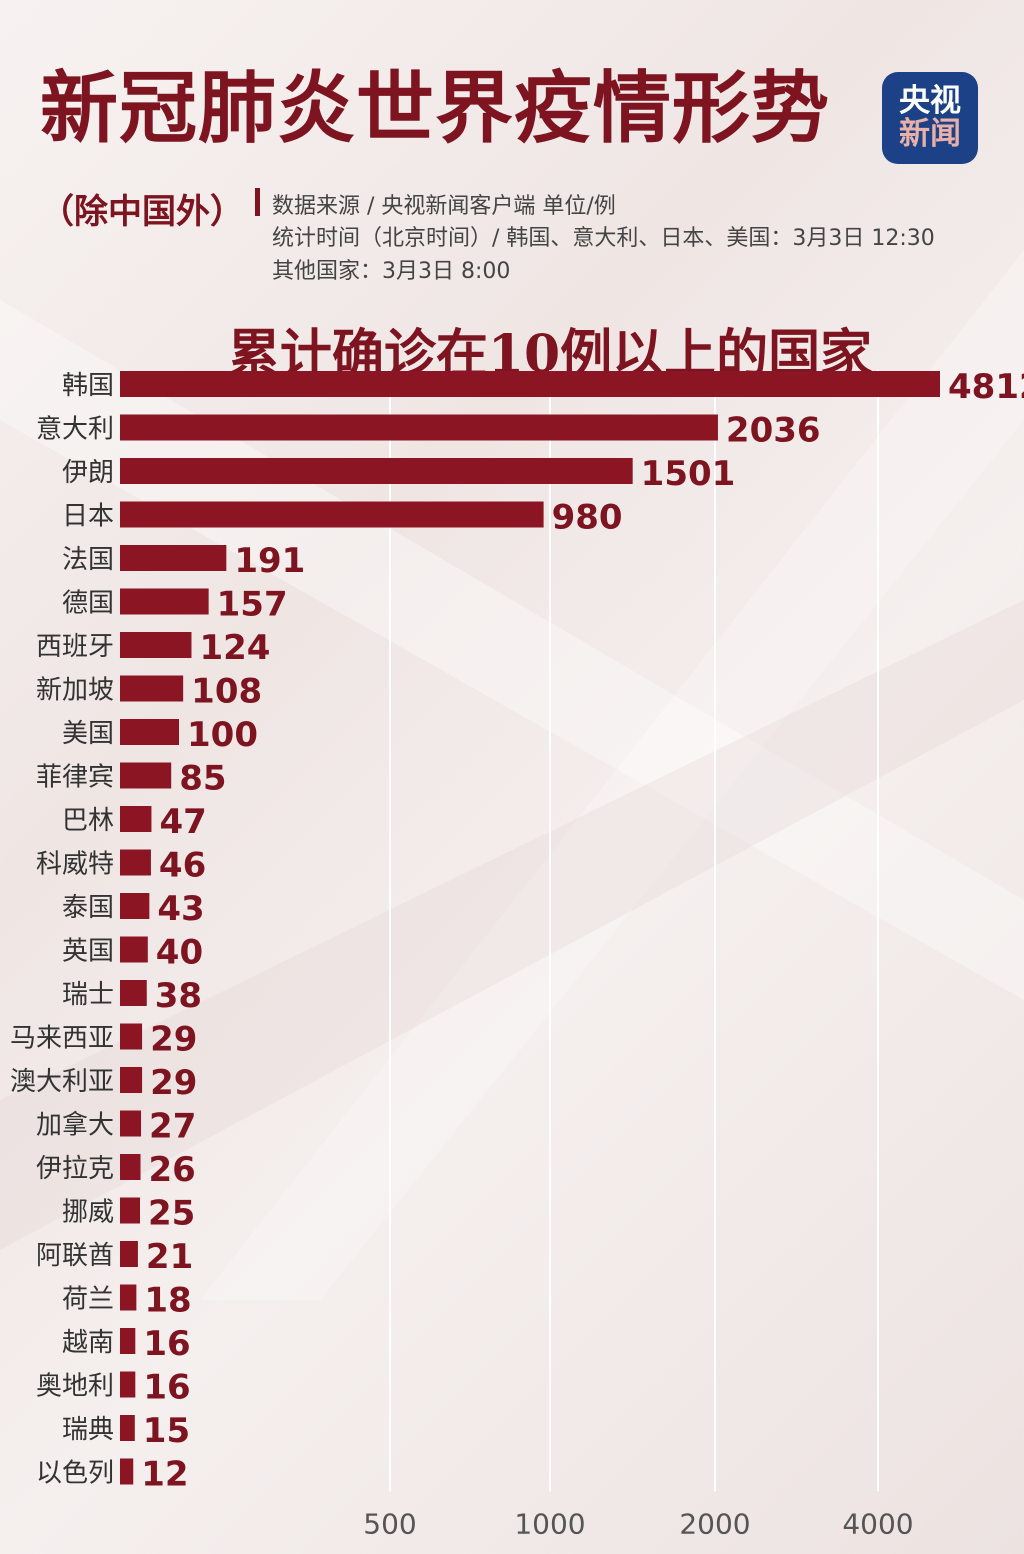 The height and width of the screenshot is (1554, 1024). Describe the element at coordinates (986, 388) in the screenshot. I see `value-label: 4812` at that location.